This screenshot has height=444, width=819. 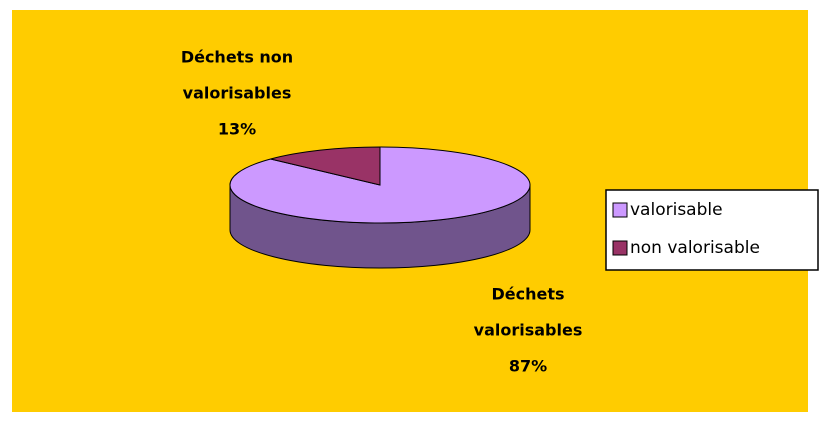 What do you see at coordinates (527, 294) in the screenshot?
I see `data-label-name: Déchets` at bounding box center [527, 294].